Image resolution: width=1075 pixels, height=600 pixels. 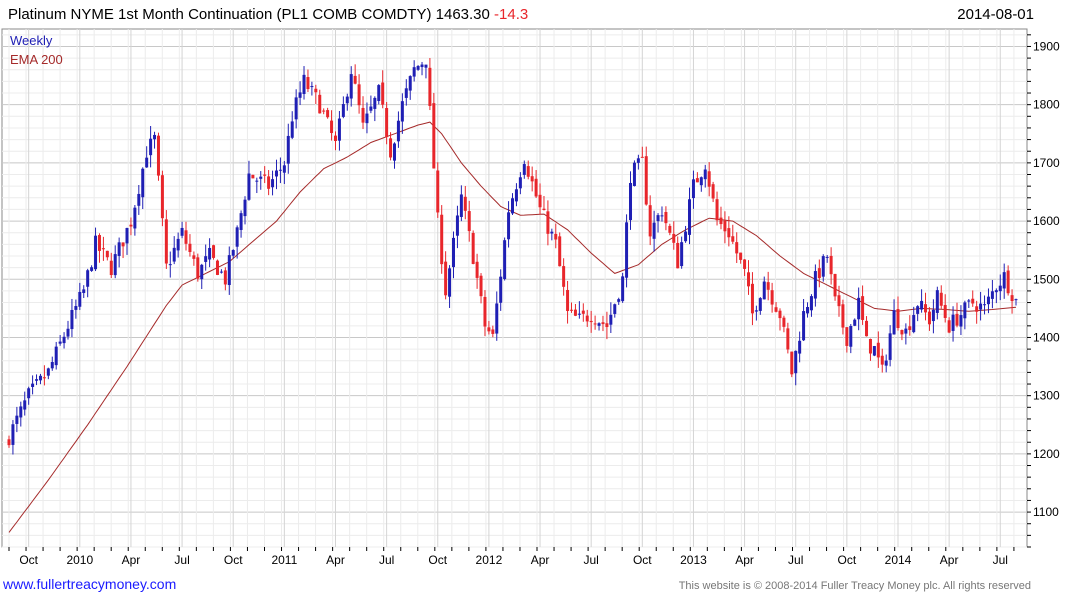 I want to click on x-tick-label: Oct, so click(x=437, y=560).